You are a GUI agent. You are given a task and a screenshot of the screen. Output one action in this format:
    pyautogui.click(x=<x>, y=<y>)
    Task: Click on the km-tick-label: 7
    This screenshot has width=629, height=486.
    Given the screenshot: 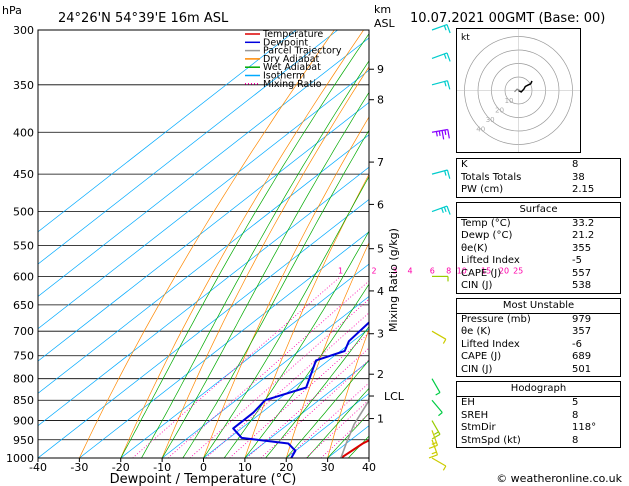 What is the action you would take?
    pyautogui.click(x=380, y=162)
    